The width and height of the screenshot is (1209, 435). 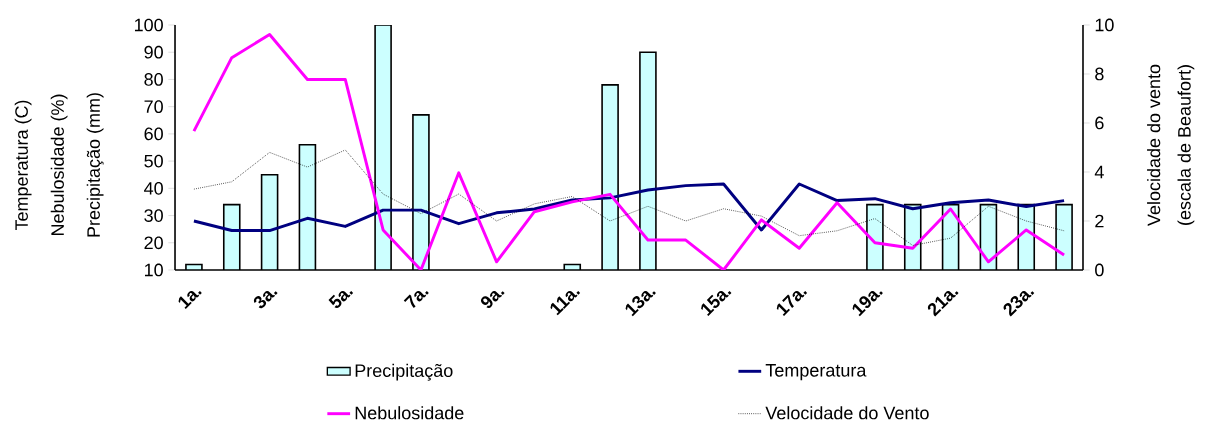 What do you see at coordinates (1099, 270) in the screenshot?
I see `y2-tick-label: 0` at bounding box center [1099, 270].